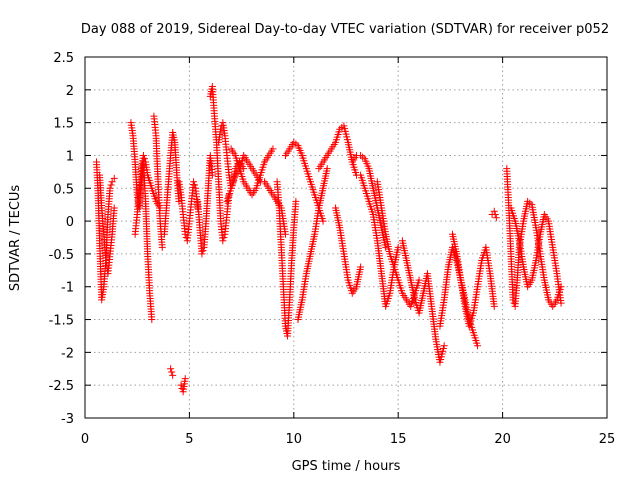 The width and height of the screenshot is (640, 480). What do you see at coordinates (63, 124) in the screenshot?
I see `y-tick-label: 1.5` at bounding box center [63, 124].